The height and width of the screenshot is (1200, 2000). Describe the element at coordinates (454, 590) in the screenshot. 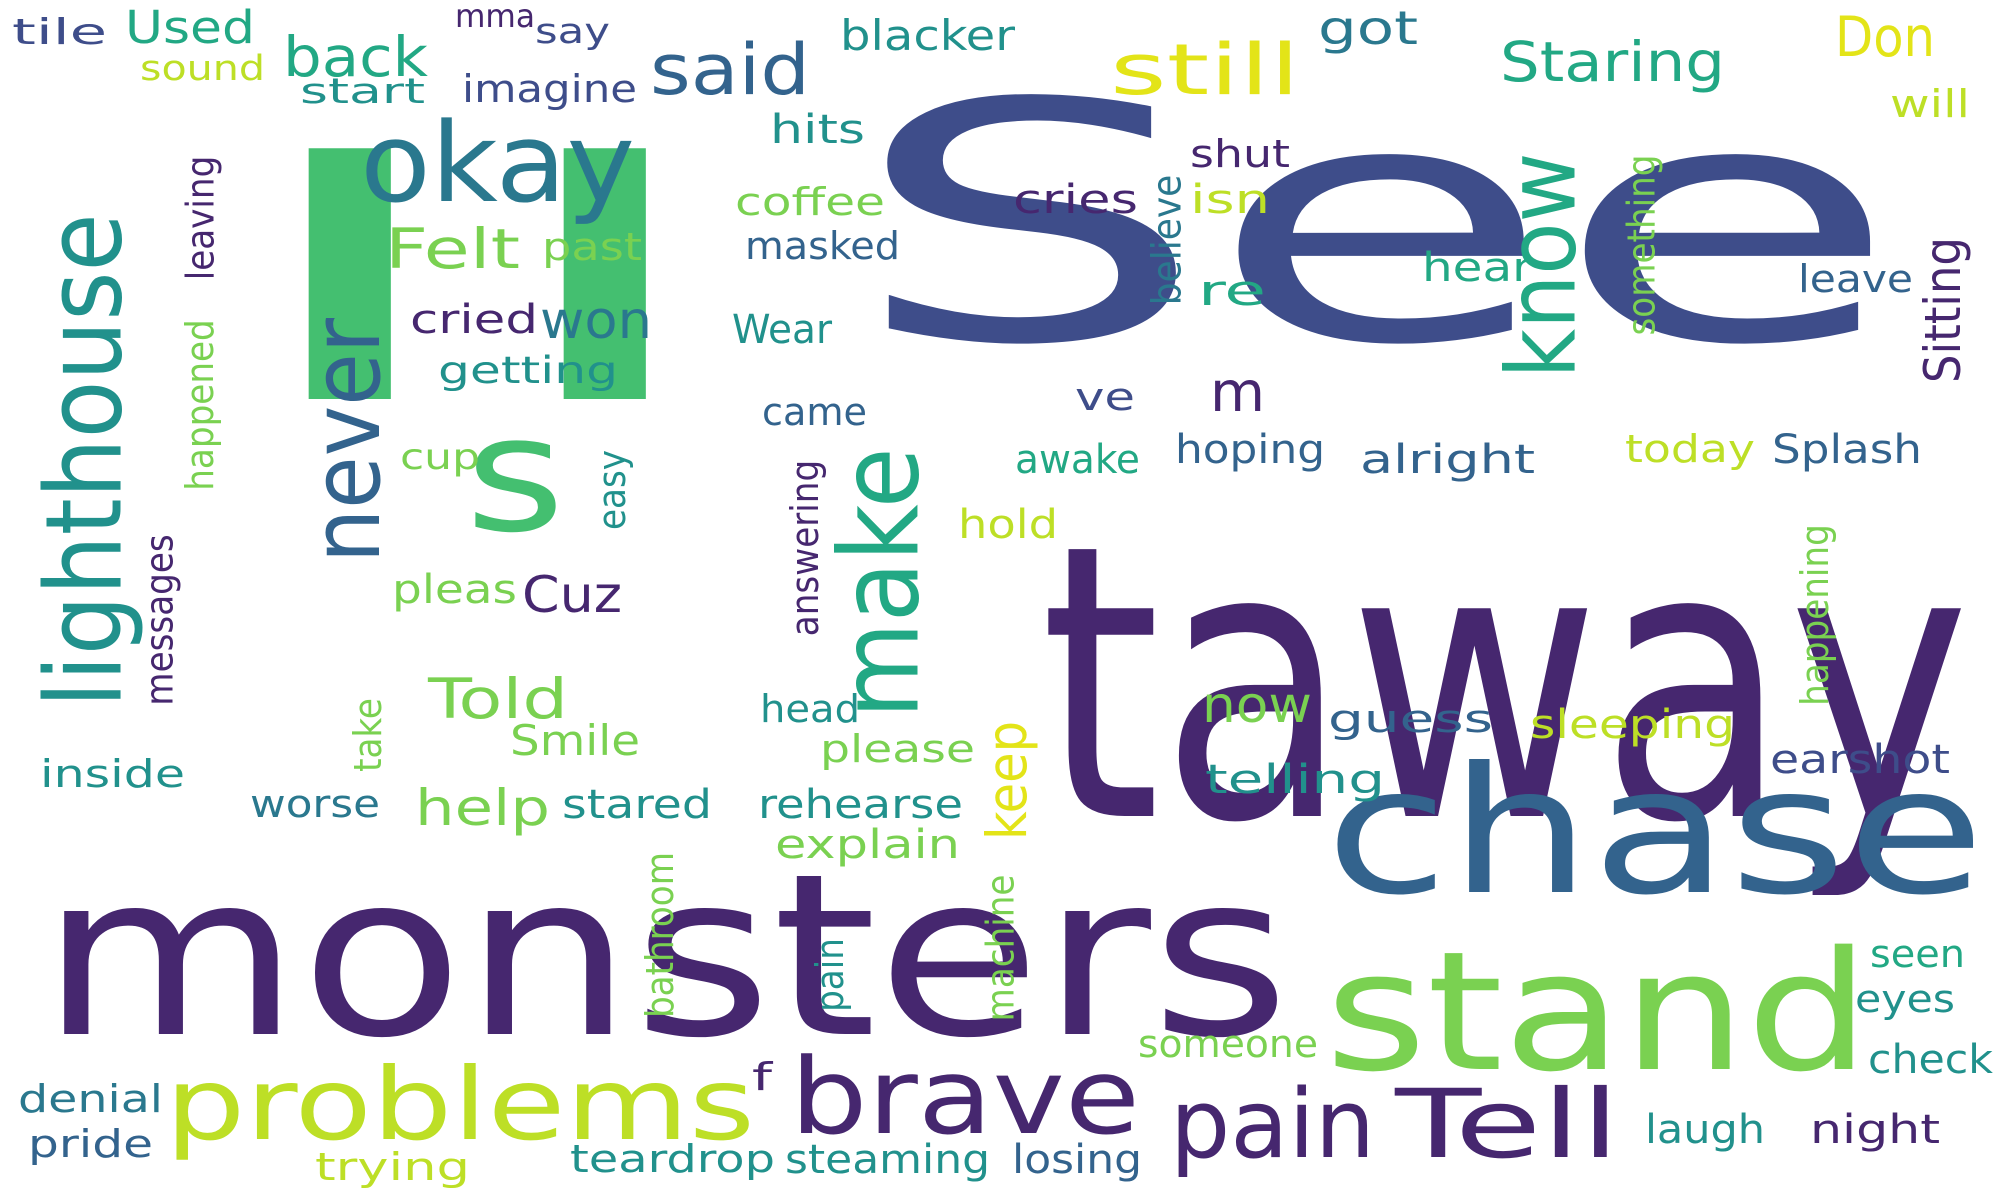

I see `word-pleas: pleas` at that location.